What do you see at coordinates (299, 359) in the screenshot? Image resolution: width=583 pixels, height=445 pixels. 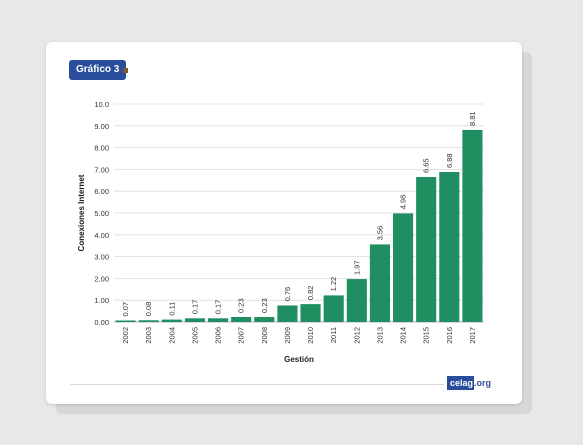 I see `x-axis-label: Gestión` at bounding box center [299, 359].